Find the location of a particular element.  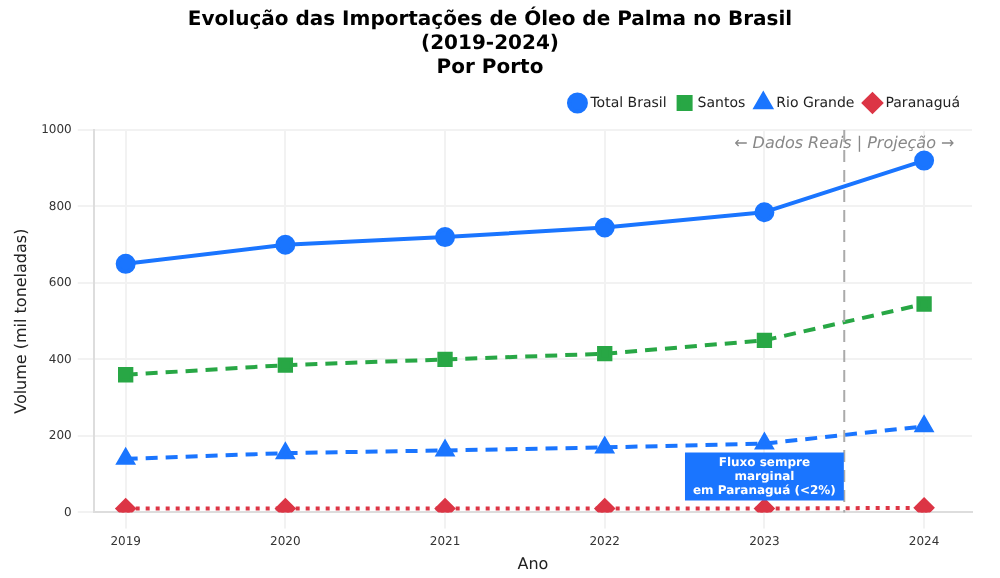

y-axis-title: Volume (mil toneladas) is located at coordinates (20, 321).